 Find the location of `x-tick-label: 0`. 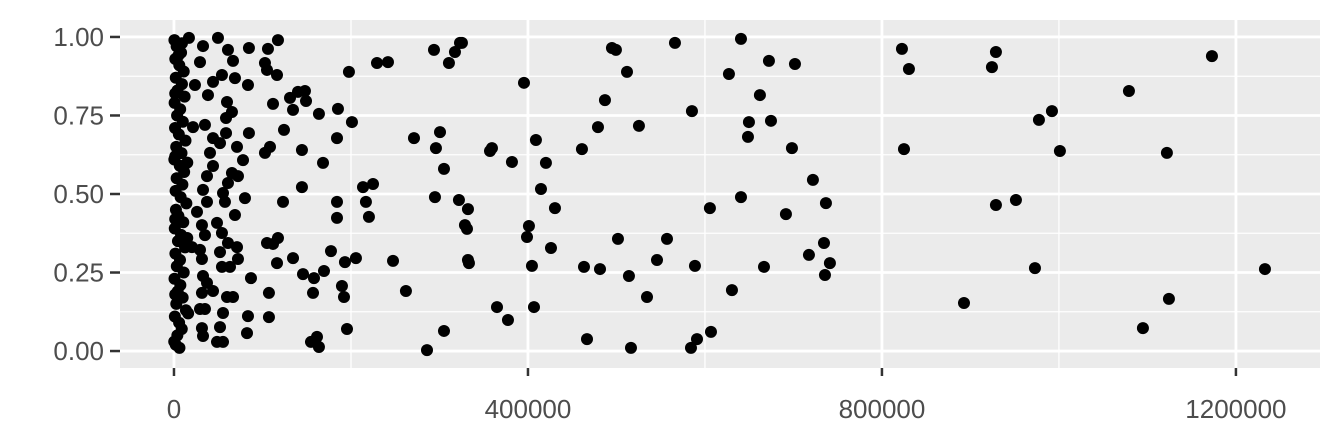

x-tick-label: 0 is located at coordinates (174, 409).